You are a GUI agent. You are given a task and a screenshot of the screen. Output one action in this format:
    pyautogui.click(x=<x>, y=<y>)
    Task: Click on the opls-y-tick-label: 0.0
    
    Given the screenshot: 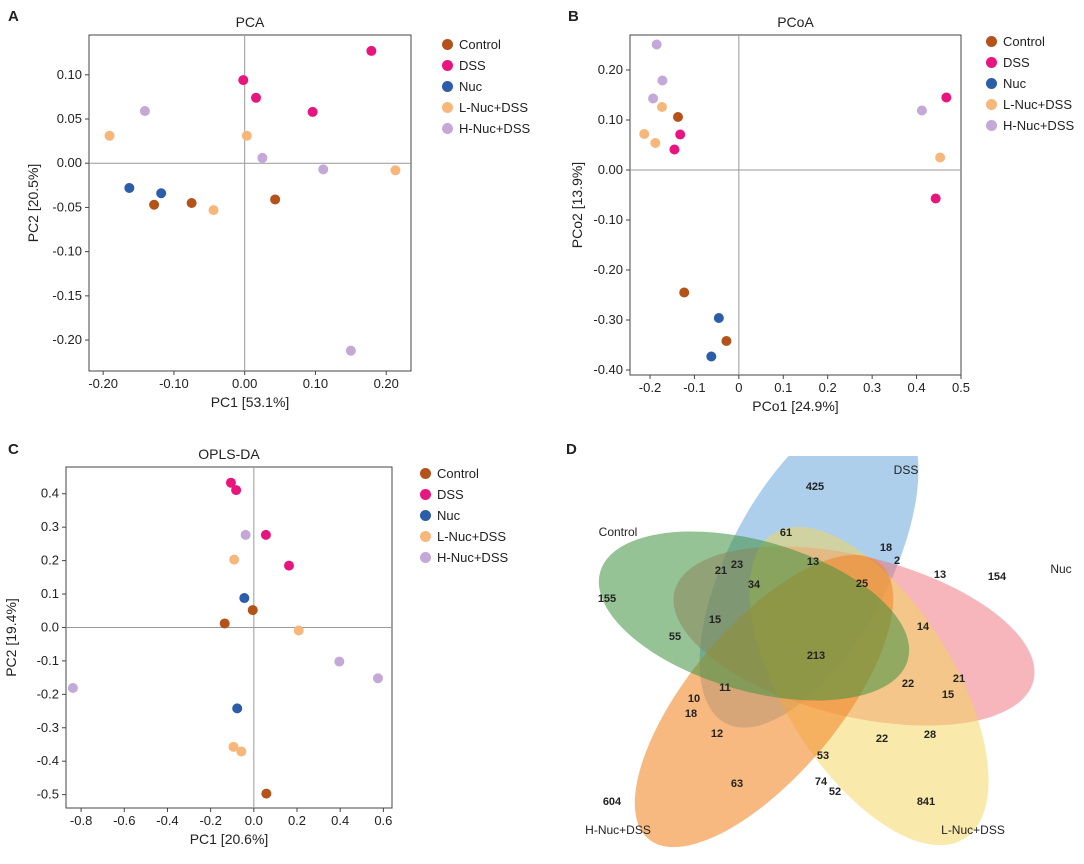 What is the action you would take?
    pyautogui.click(x=50, y=626)
    